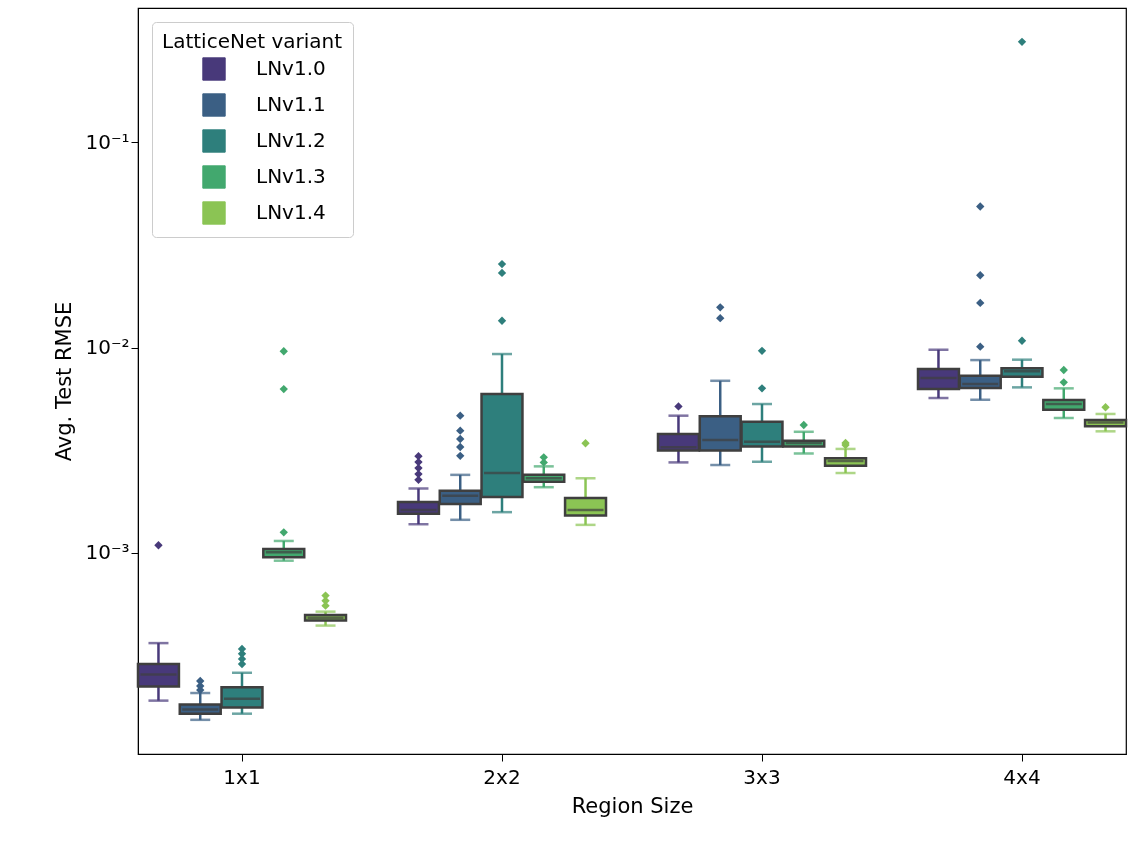  I want to click on x-tick-label: 3x3, so click(762, 776).